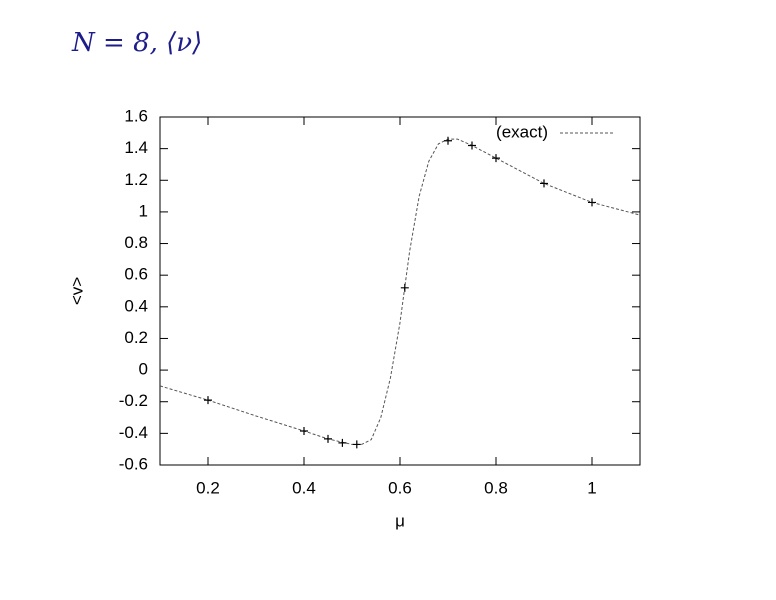 This screenshot has height=600, width=776. I want to click on y-tick-label: 0.2, so click(136, 337).